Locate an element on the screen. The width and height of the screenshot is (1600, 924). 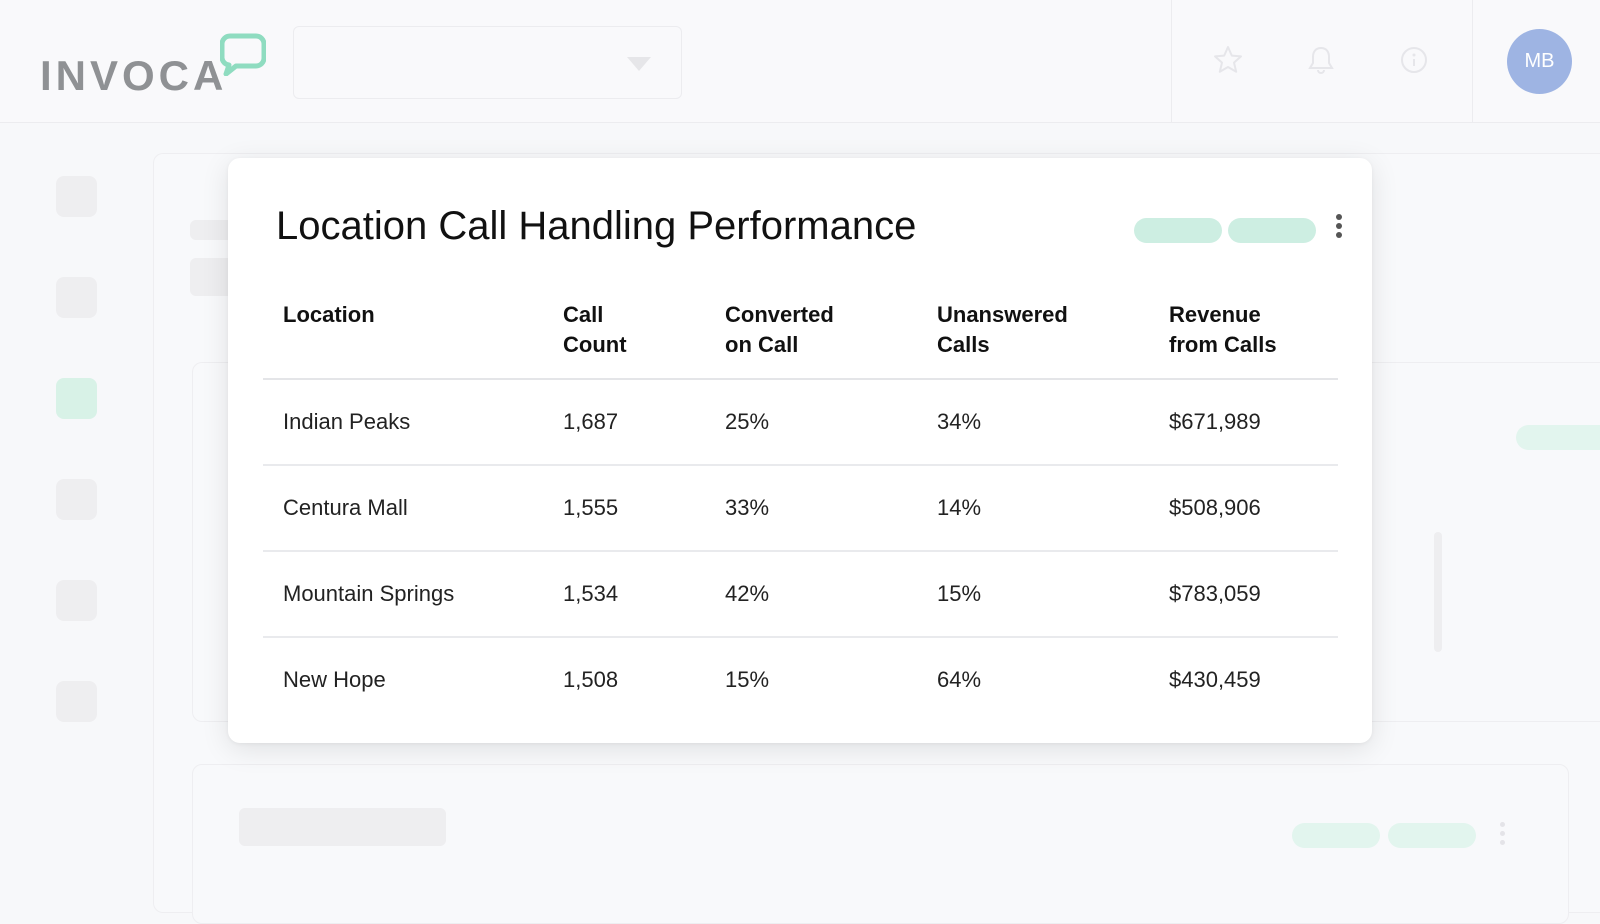
header-line: Calls is located at coordinates (963, 344).